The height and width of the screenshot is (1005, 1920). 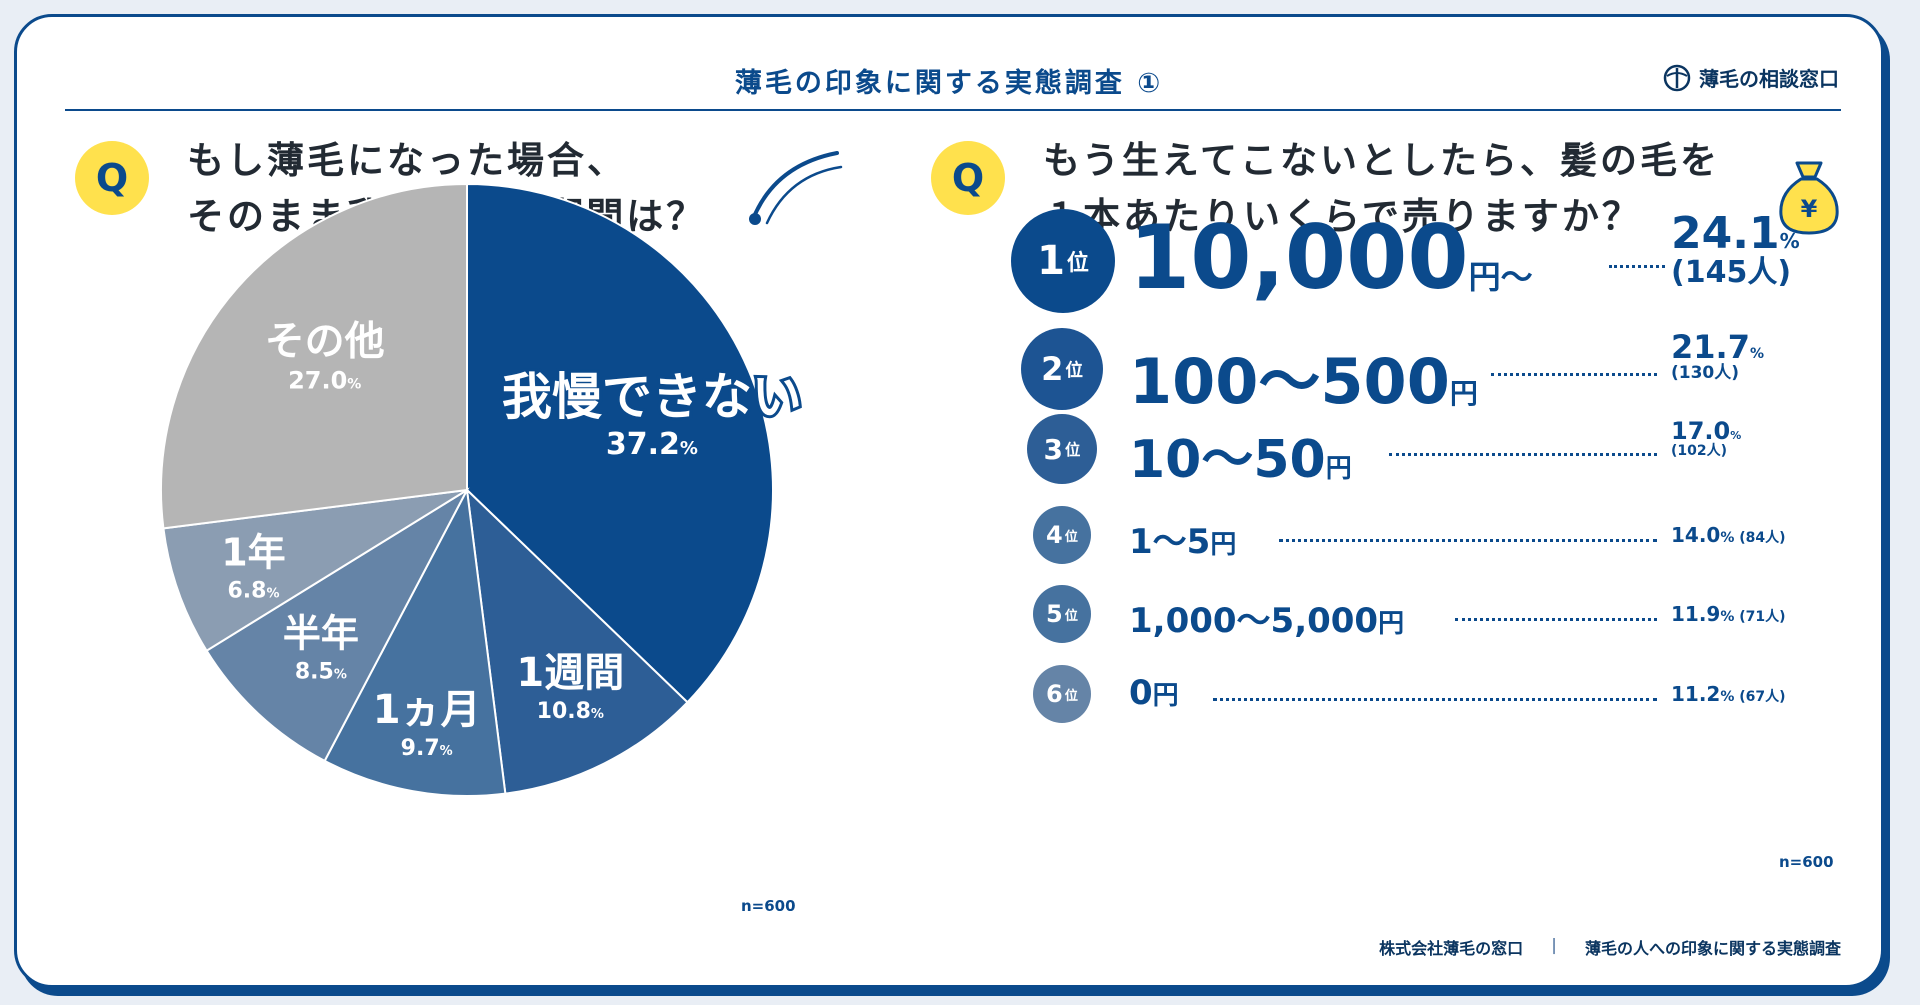 What do you see at coordinates (407, 160) in the screenshot?
I see `question-left-line1: もし薄毛になった場合、` at bounding box center [407, 160].